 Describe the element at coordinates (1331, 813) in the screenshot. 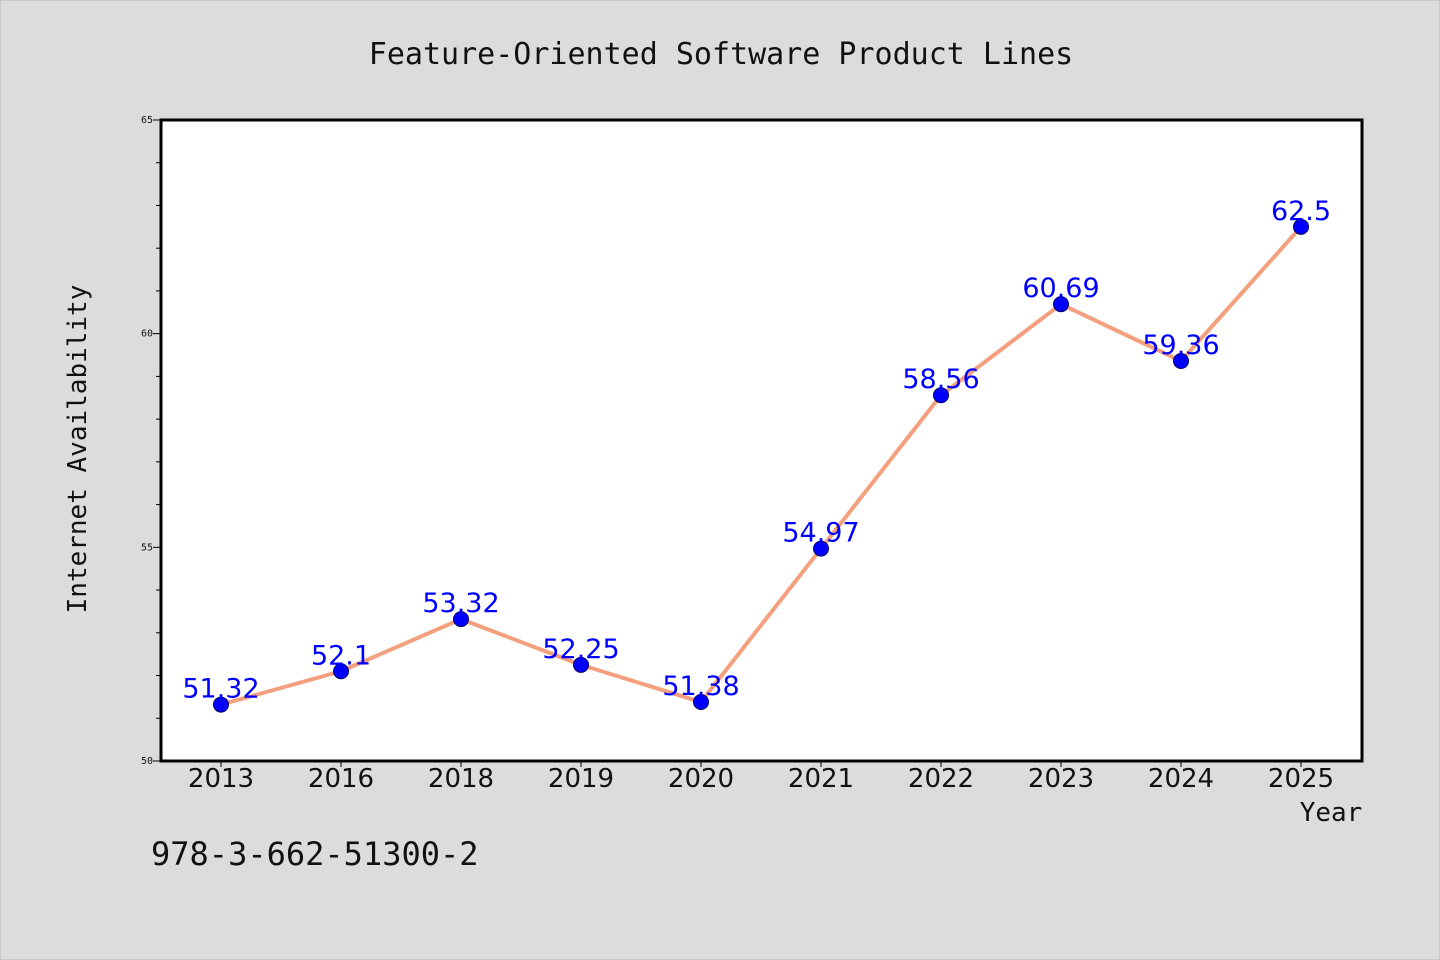

I see `x-axis-label: Year` at that location.